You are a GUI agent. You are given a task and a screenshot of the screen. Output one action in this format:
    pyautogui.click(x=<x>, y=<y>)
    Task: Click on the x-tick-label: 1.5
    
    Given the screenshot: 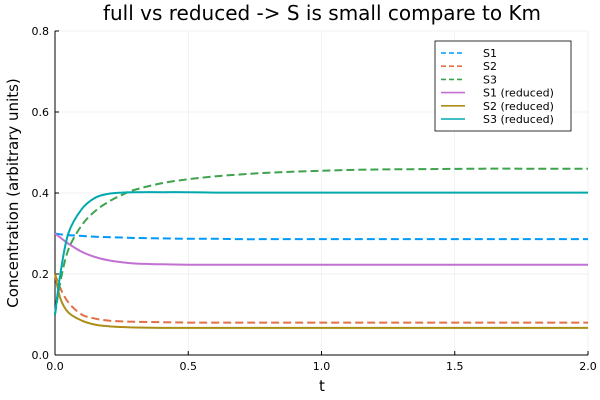 What is the action you would take?
    pyautogui.click(x=455, y=366)
    